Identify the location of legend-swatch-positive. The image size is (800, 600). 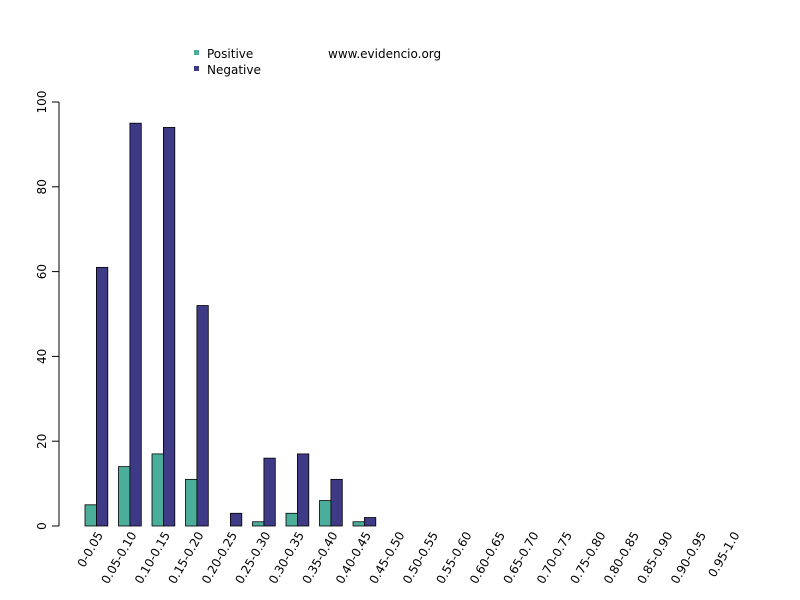
(196, 52).